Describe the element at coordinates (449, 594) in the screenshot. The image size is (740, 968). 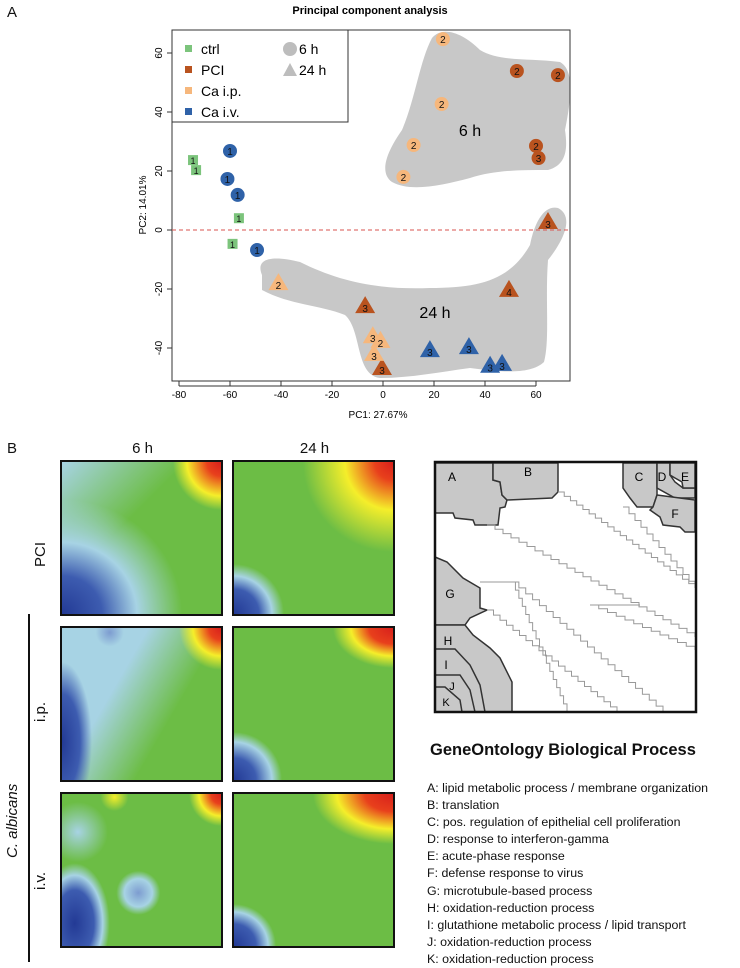
I see `go-region-label: G` at that location.